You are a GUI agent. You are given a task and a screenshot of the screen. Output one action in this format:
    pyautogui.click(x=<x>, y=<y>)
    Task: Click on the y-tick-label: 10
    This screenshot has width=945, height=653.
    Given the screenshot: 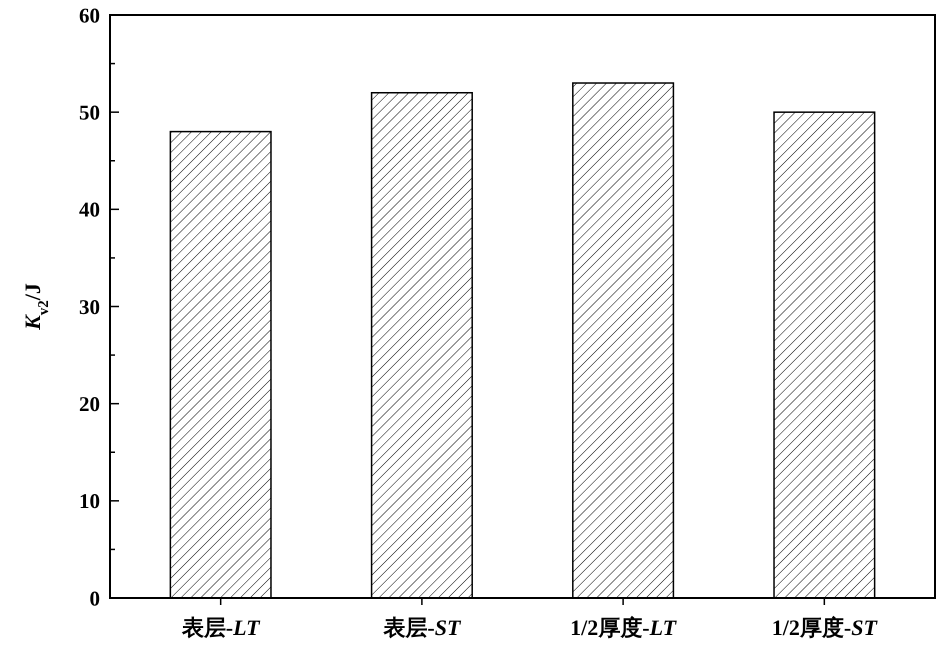 What is the action you would take?
    pyautogui.click(x=89, y=501)
    